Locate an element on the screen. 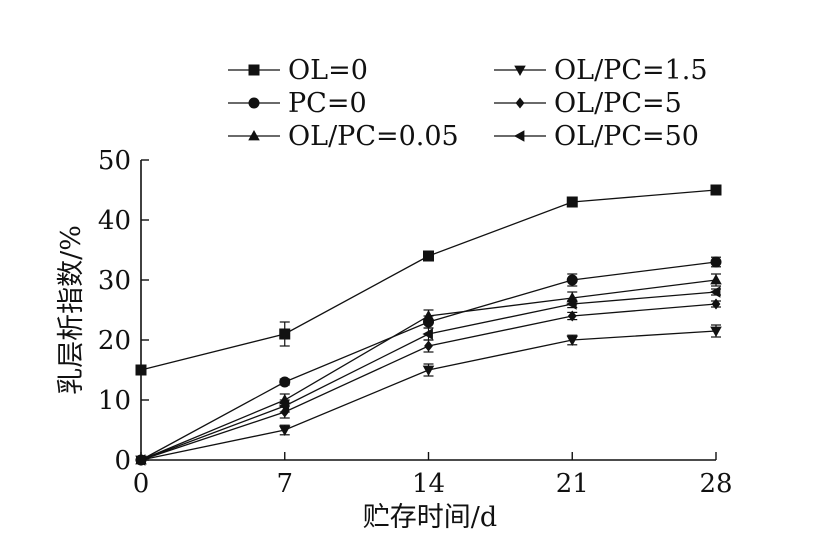 Image resolution: width=835 pixels, height=546 pixels. legend-label: PC=0 is located at coordinates (327, 103).